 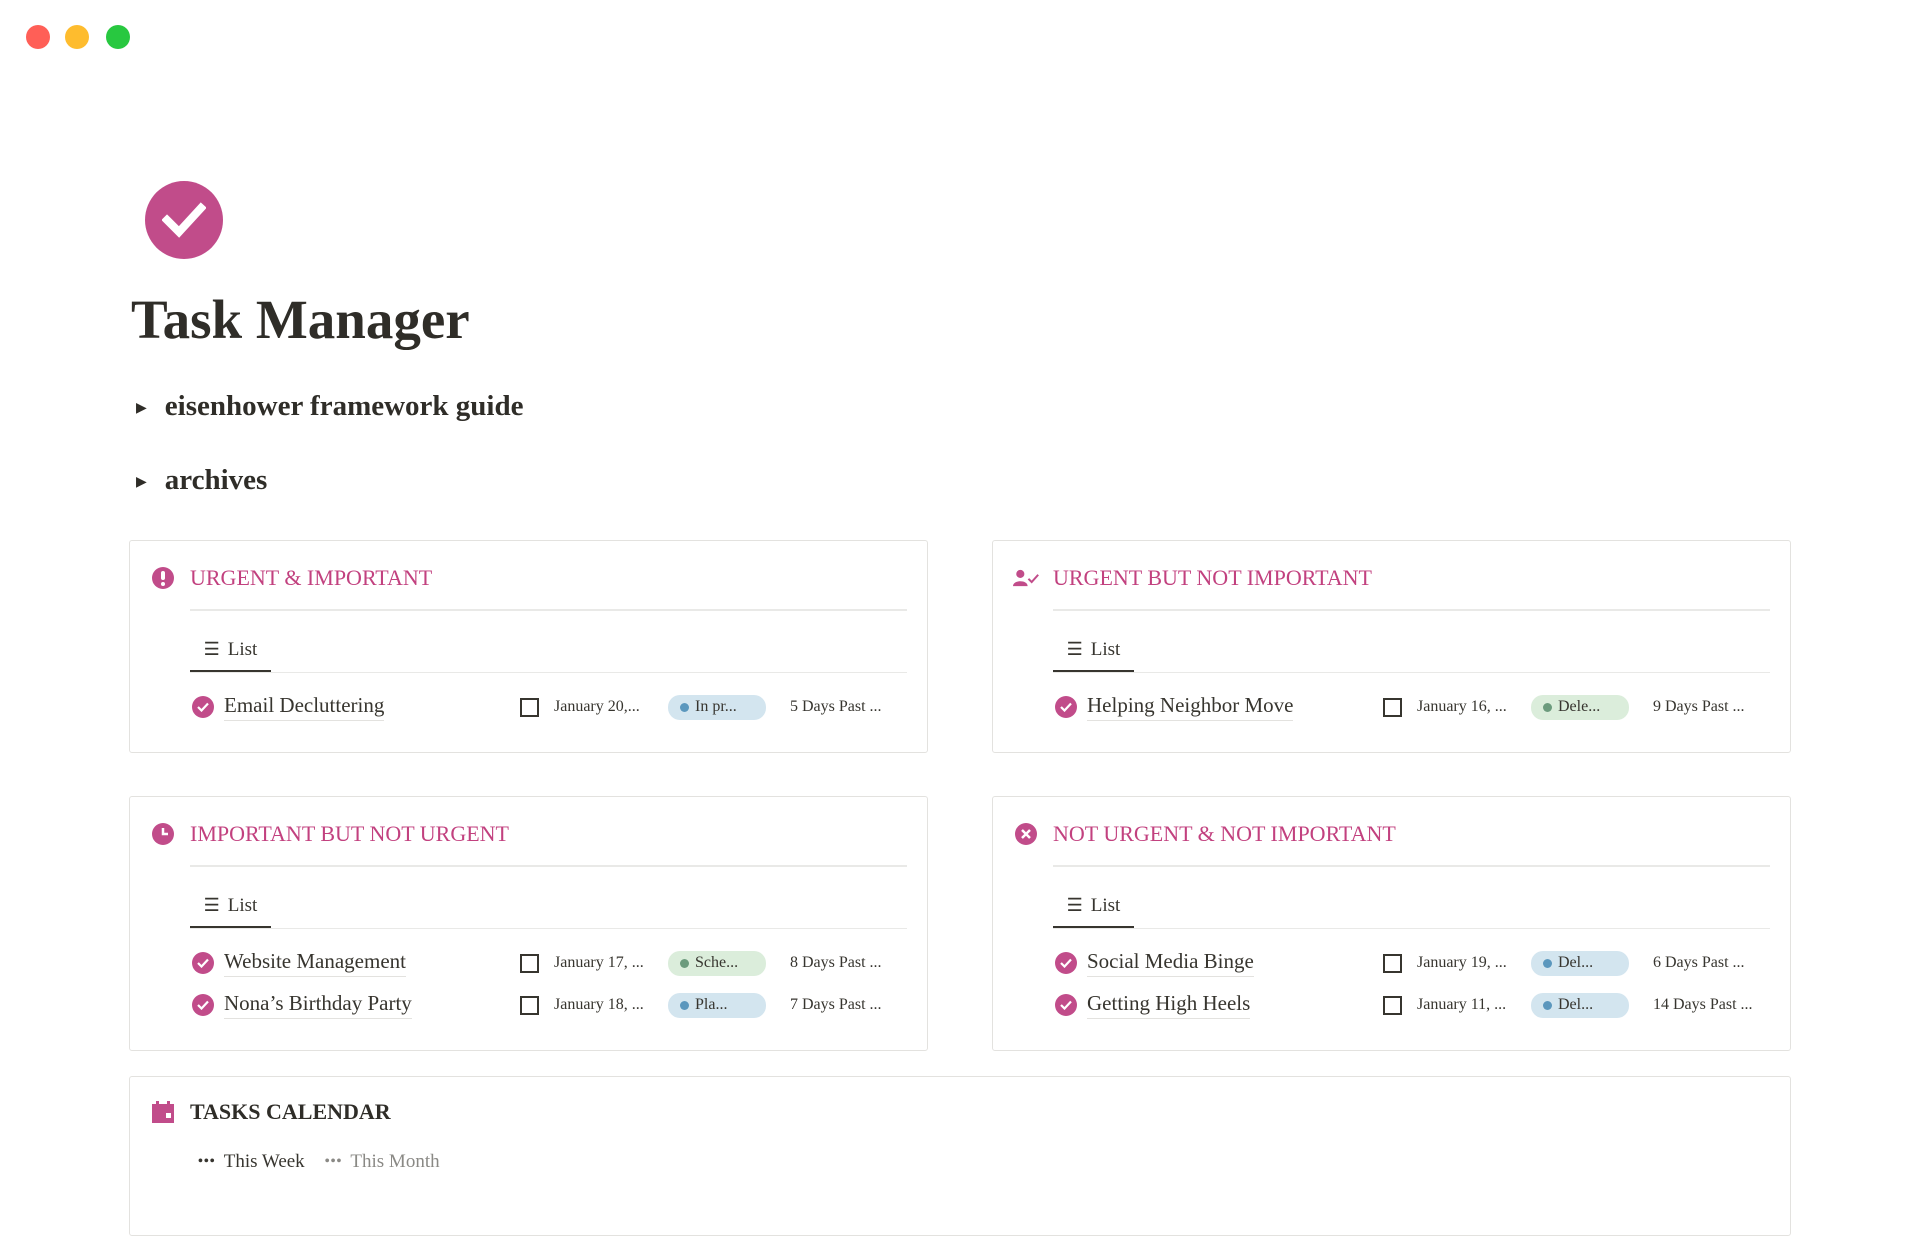 What do you see at coordinates (1224, 833) in the screenshot?
I see `quadrant-title: NOT URGENT & NOT IMPORTANT` at bounding box center [1224, 833].